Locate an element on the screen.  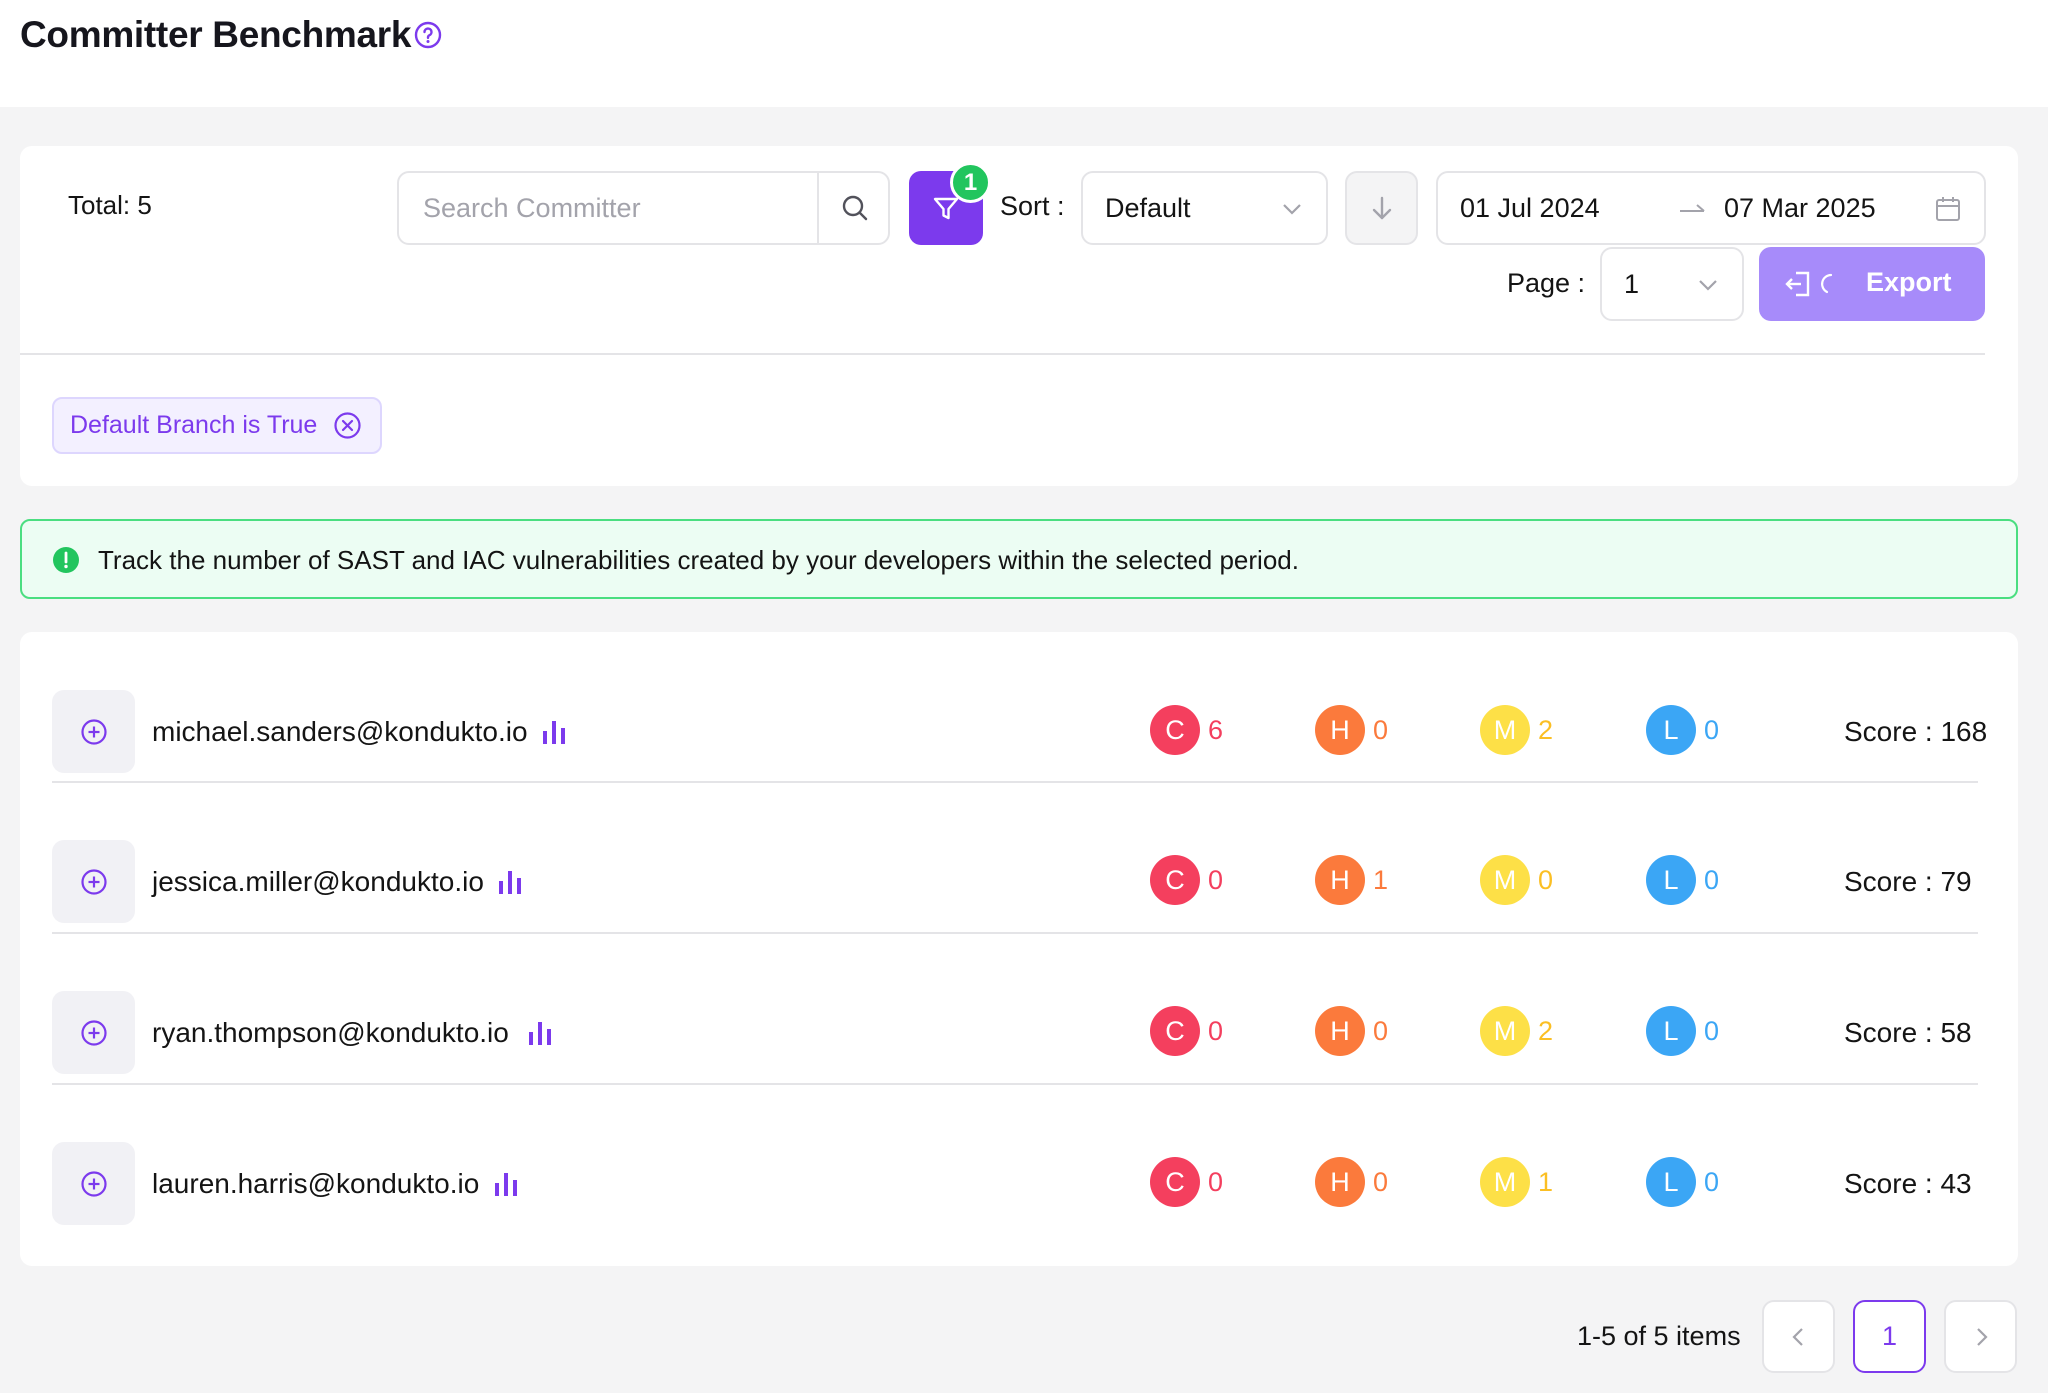
chevron-right-icon is located at coordinates (1982, 1336).